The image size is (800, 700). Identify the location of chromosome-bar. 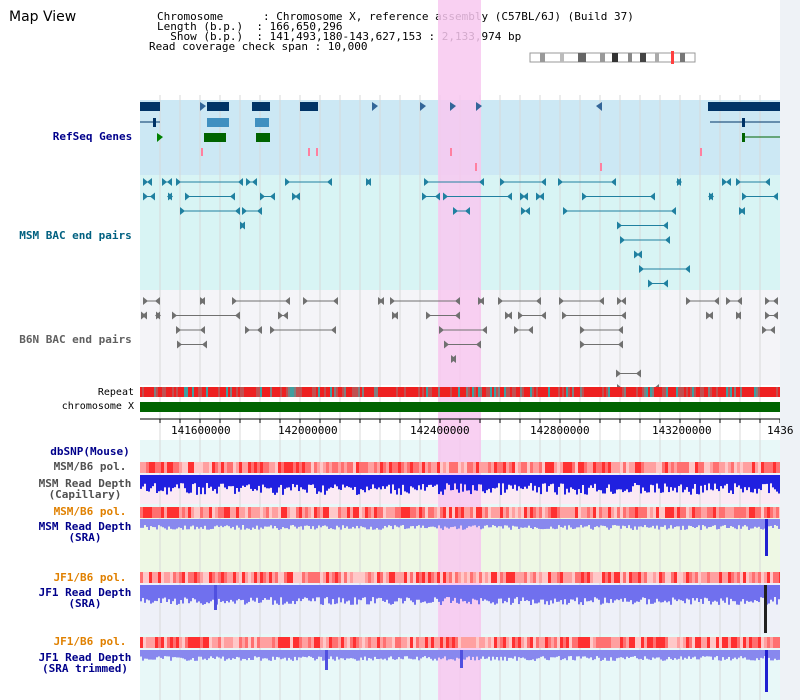
(460, 407).